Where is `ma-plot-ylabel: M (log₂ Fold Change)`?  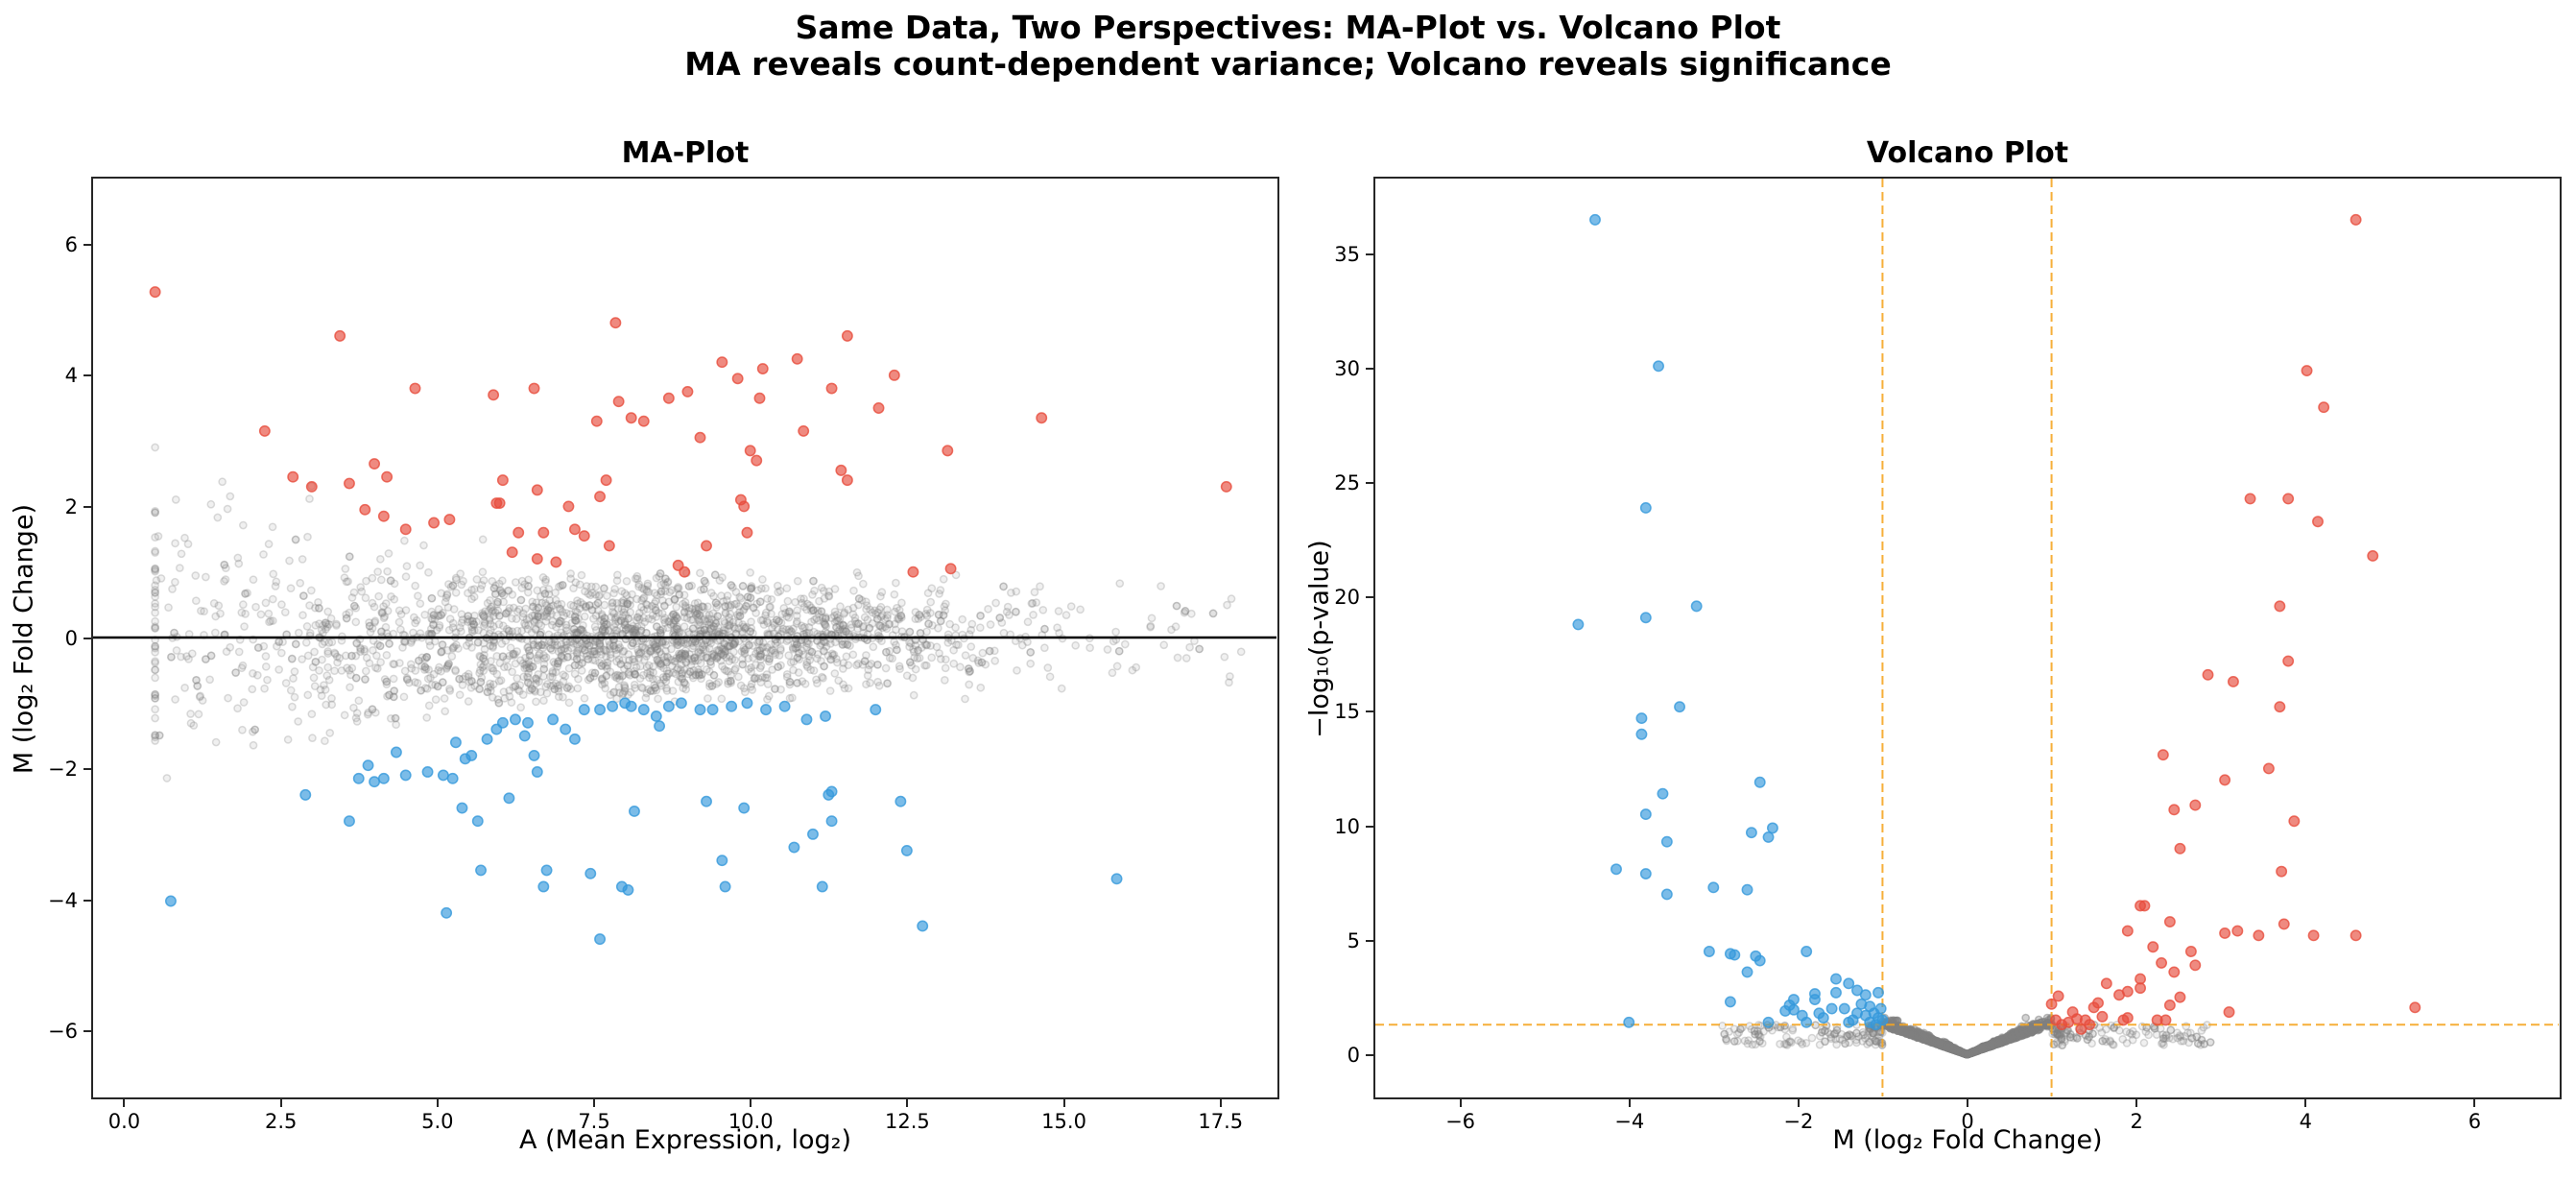
ma-plot-ylabel: M (log₂ Fold Change) is located at coordinates (24, 639).